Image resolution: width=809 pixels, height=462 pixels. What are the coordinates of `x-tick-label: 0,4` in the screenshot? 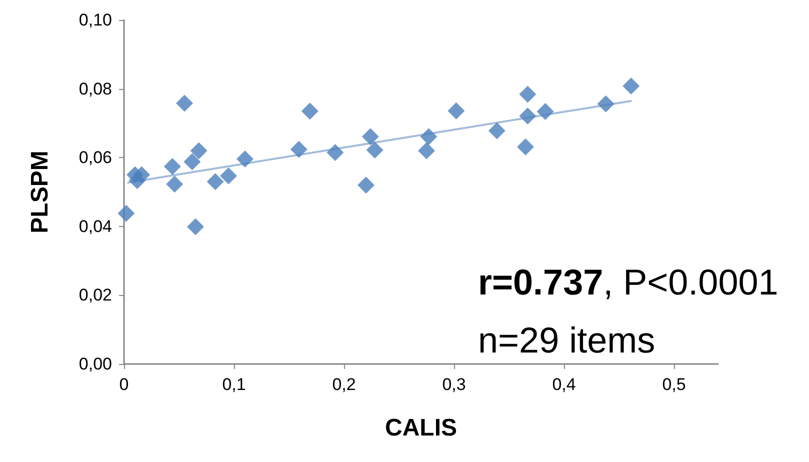 It's located at (564, 384).